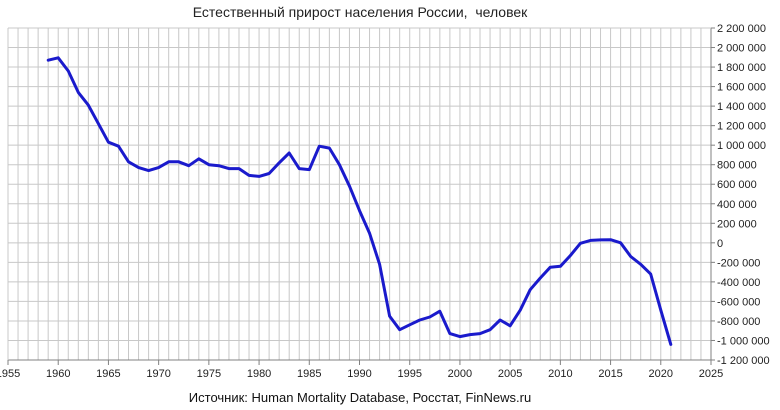 The height and width of the screenshot is (410, 780). I want to click on x-tick-label: 2015, so click(610, 374).